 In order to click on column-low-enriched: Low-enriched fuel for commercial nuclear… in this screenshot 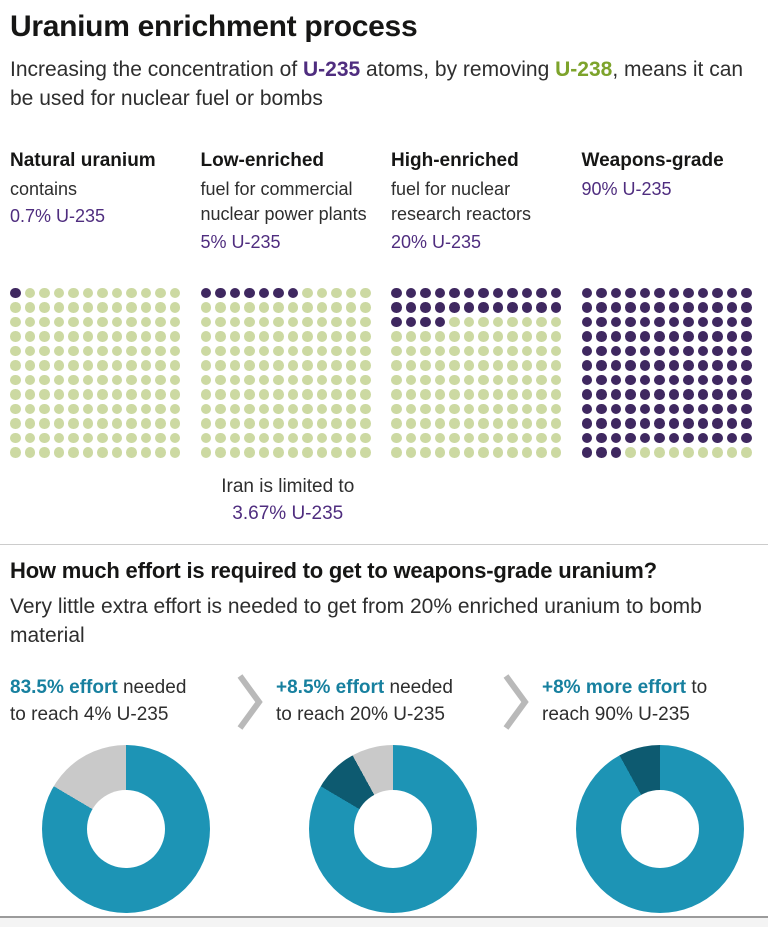, I will do `click(288, 338)`.